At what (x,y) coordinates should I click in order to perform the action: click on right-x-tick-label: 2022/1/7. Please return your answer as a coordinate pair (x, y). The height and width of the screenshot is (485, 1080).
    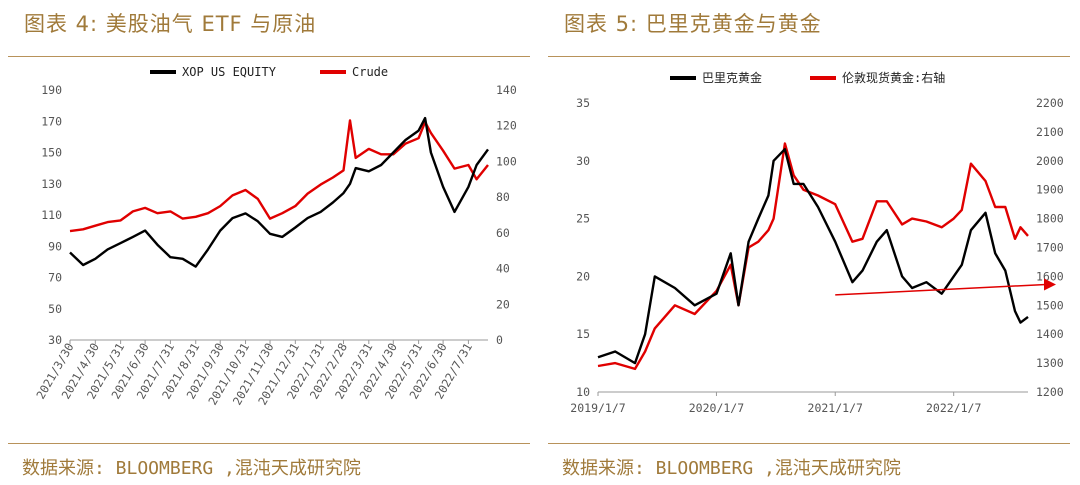
    Looking at the image, I should click on (953, 408).